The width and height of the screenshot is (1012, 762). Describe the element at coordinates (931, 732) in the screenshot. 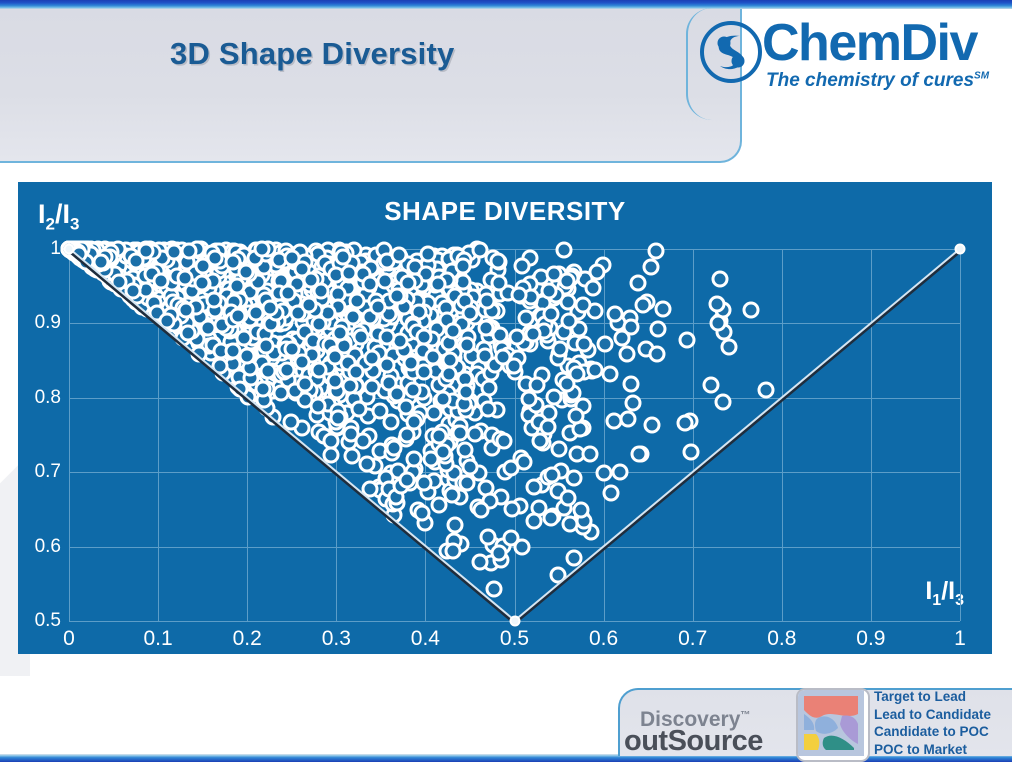

I see `service-item: Candidate to POC` at that location.